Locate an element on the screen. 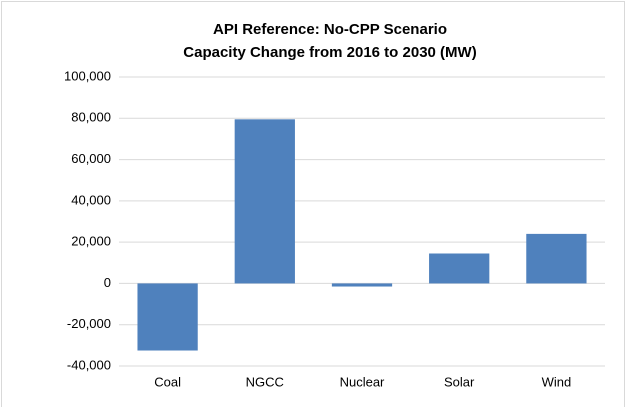 The height and width of the screenshot is (407, 631). x-tick-label: NGCC is located at coordinates (265, 381).